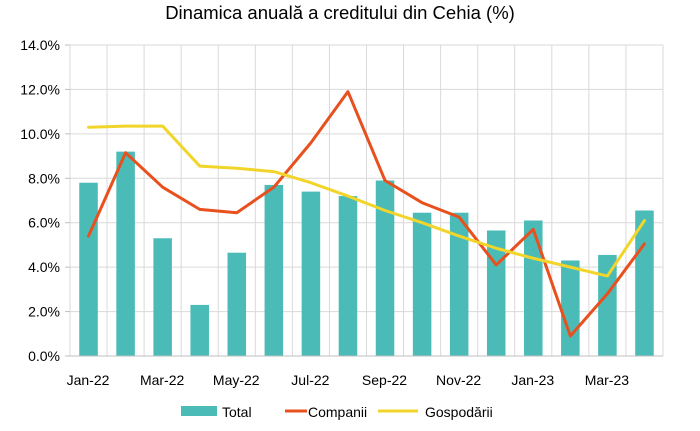  I want to click on y-tick-label: 0.0%, so click(44, 356).